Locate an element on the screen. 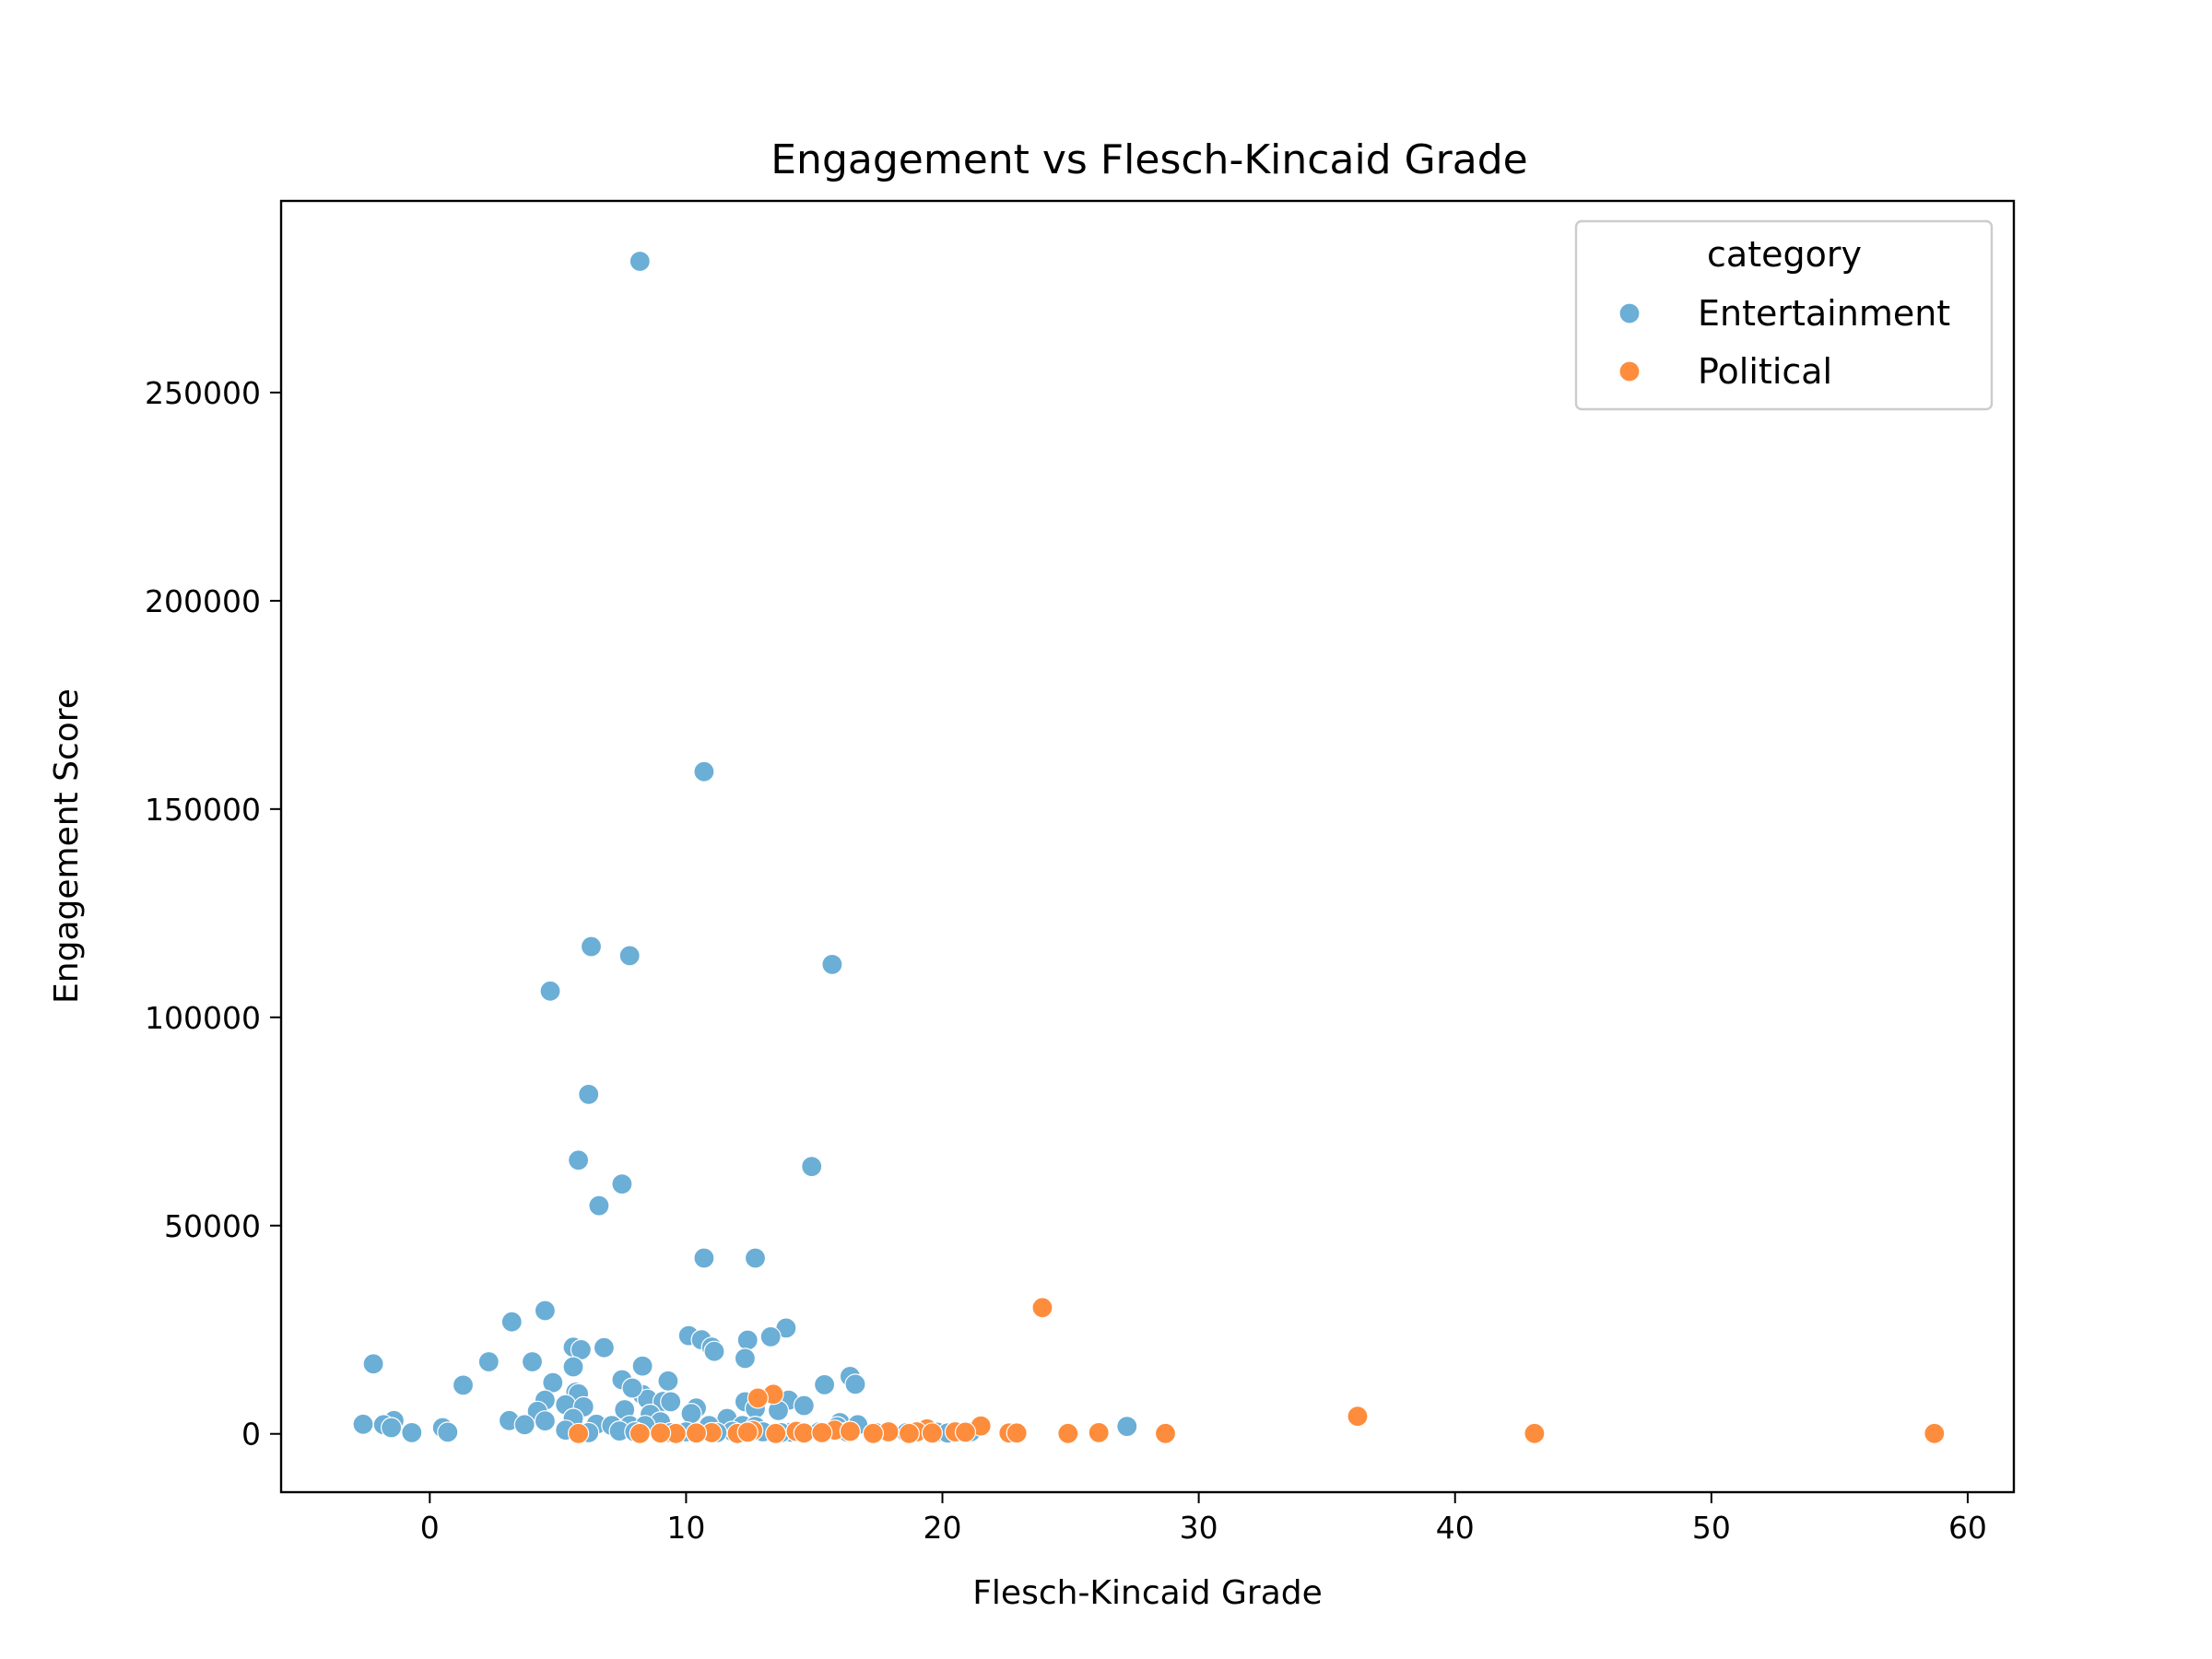 This screenshot has height=1659, width=2212. y-tick-label: 100000 is located at coordinates (203, 1018).